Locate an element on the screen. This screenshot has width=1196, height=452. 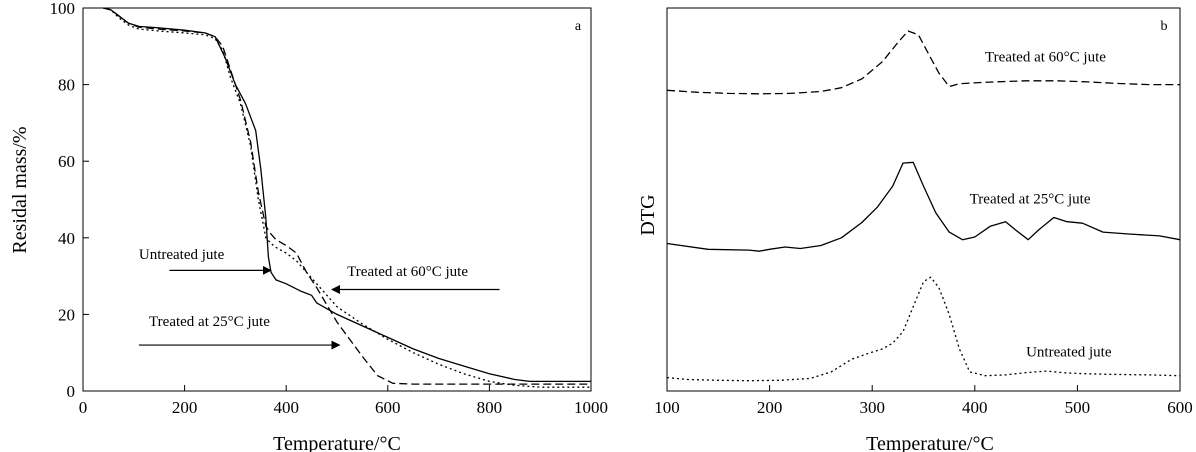
y-tick-label-a: 20 is located at coordinates (66, 314).